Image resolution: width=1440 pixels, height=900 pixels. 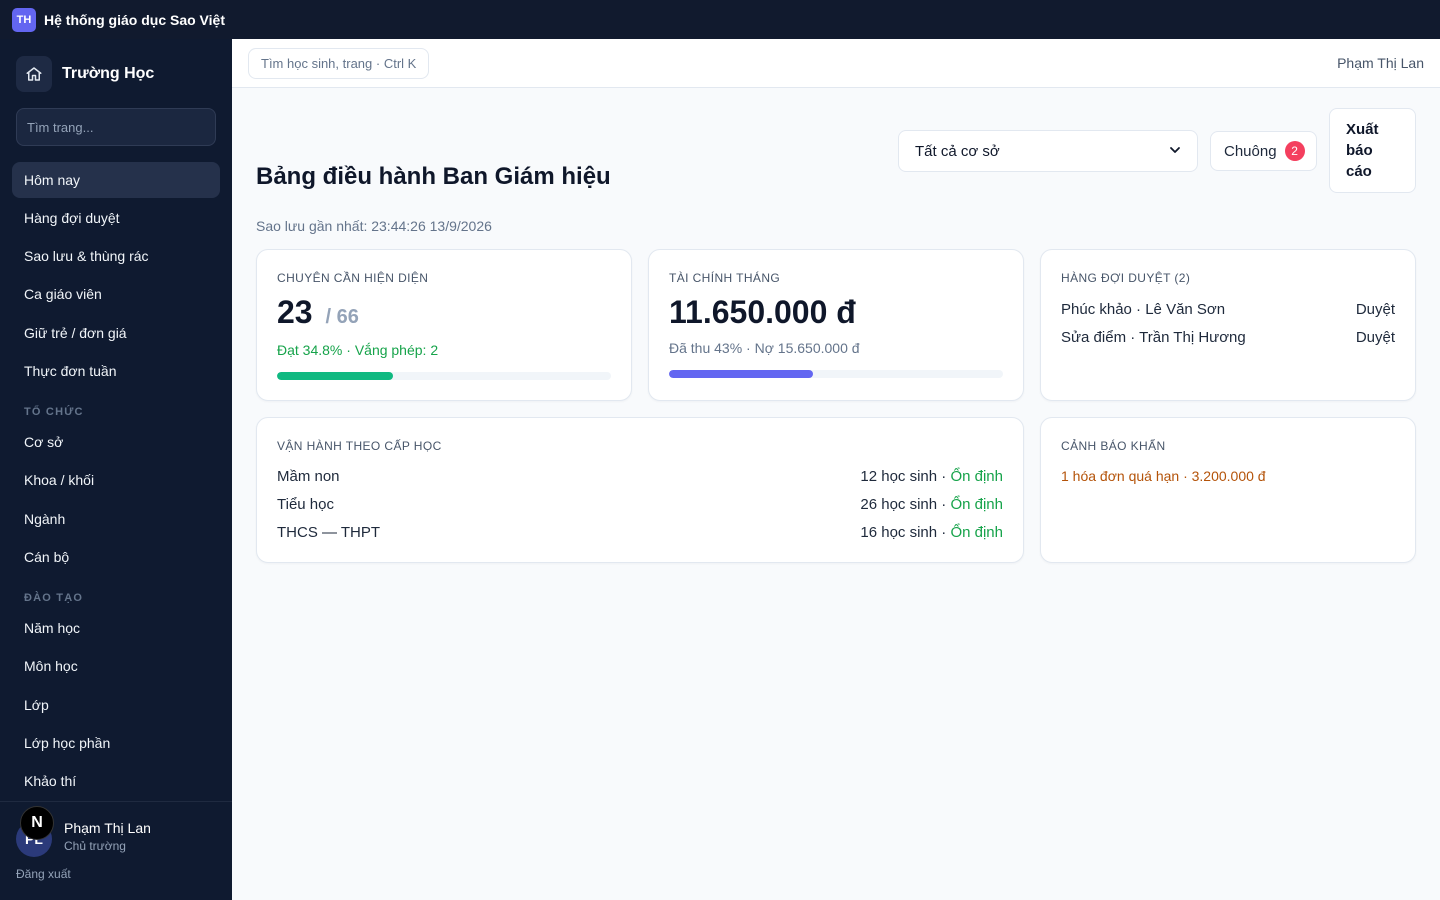 I want to click on list-item: Phúc khảo · Lê Văn Sơn Duyệt, so click(x=1228, y=309).